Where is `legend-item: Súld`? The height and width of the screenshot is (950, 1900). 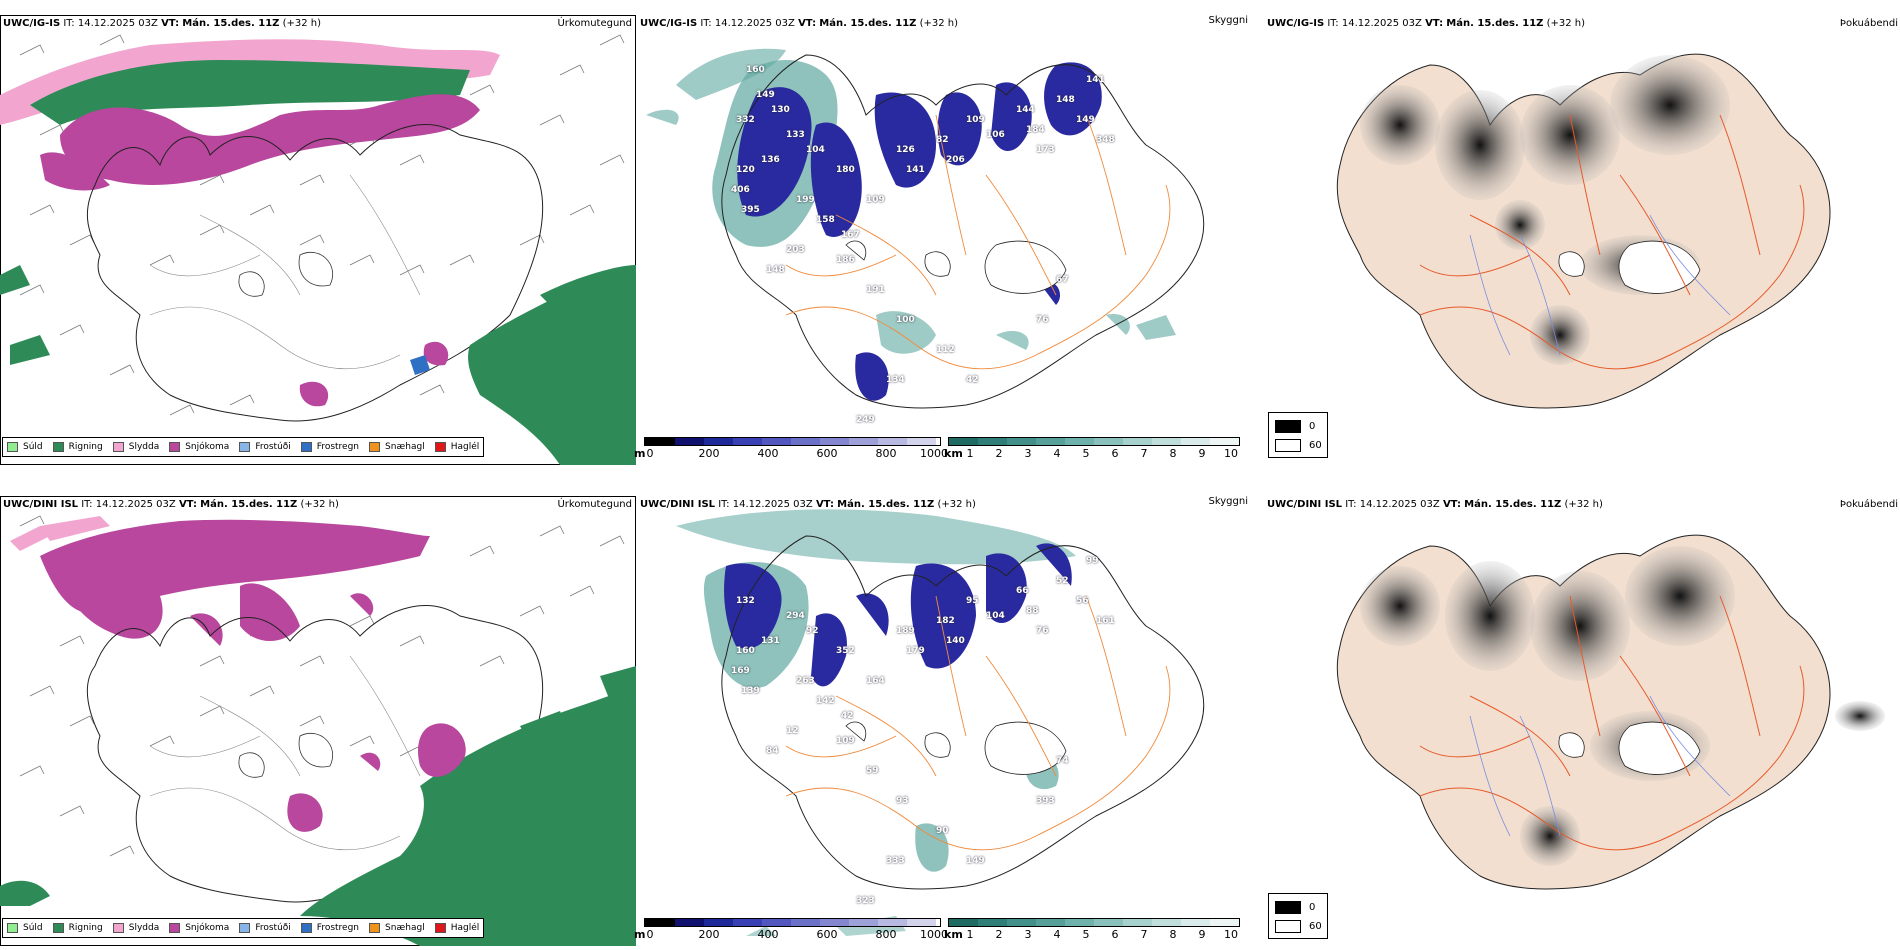
legend-item: Súld is located at coordinates (25, 928).